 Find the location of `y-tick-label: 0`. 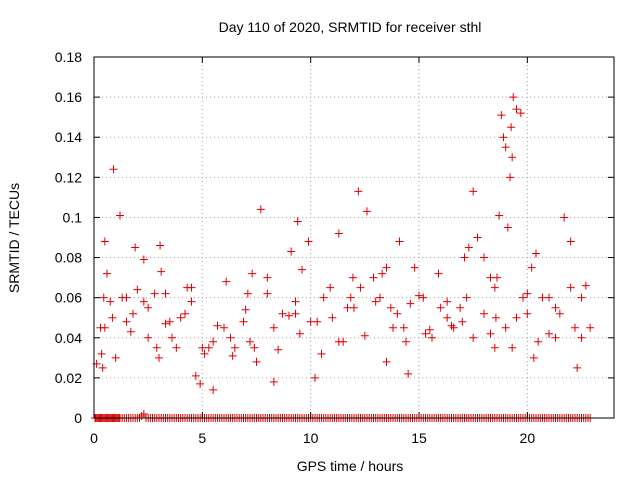

y-tick-label: 0 is located at coordinates (78, 418).